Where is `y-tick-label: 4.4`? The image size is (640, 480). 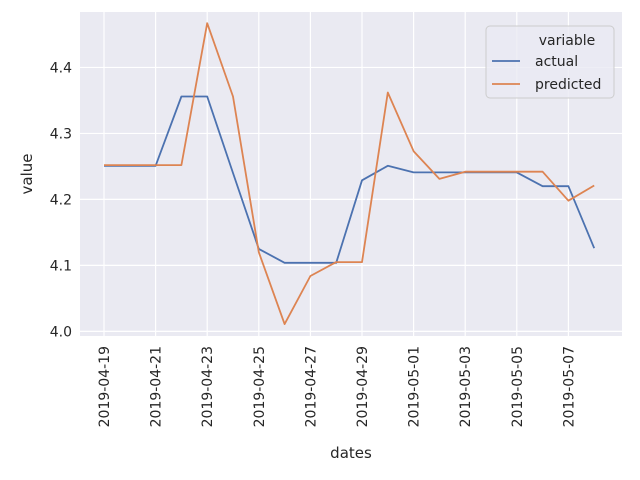 y-tick-label: 4.4 is located at coordinates (61, 68).